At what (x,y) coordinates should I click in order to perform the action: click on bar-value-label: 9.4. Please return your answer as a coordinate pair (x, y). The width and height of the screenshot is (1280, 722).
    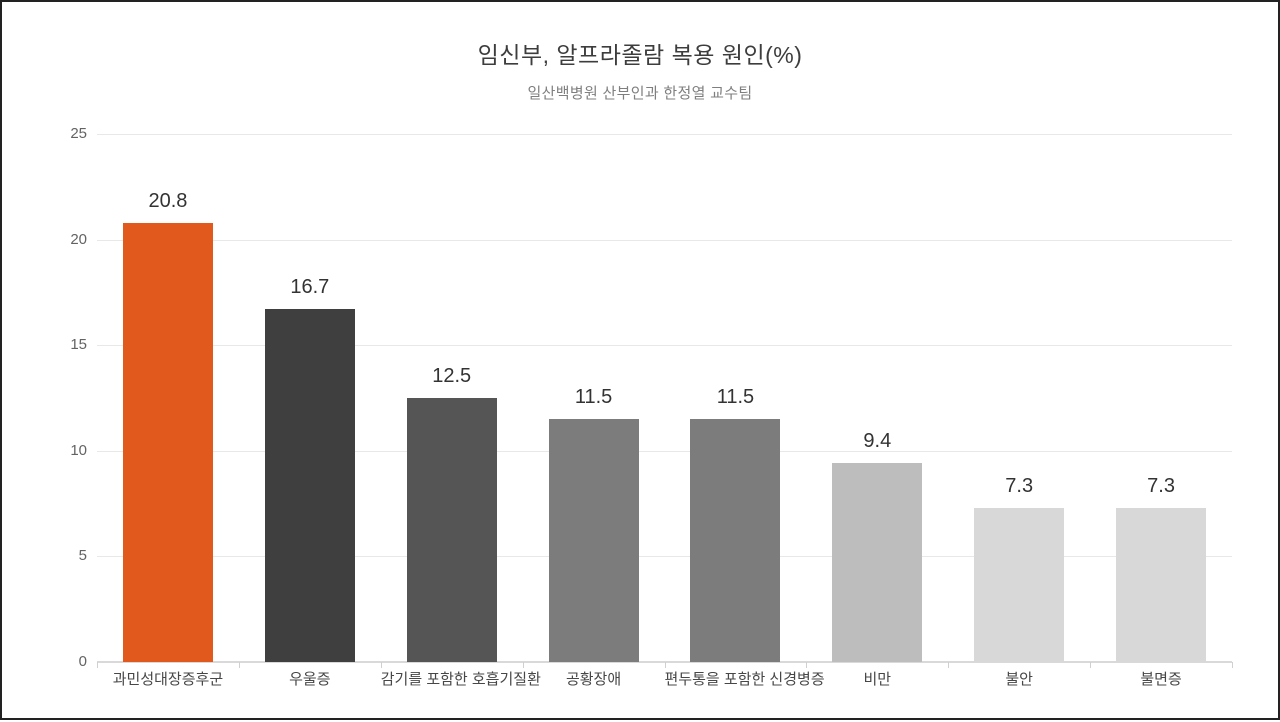
    Looking at the image, I should click on (877, 441).